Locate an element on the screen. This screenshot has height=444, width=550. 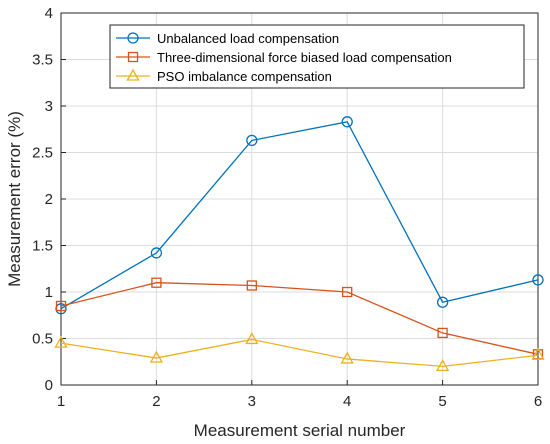
y-tick-label: 4 is located at coordinates (49, 13).